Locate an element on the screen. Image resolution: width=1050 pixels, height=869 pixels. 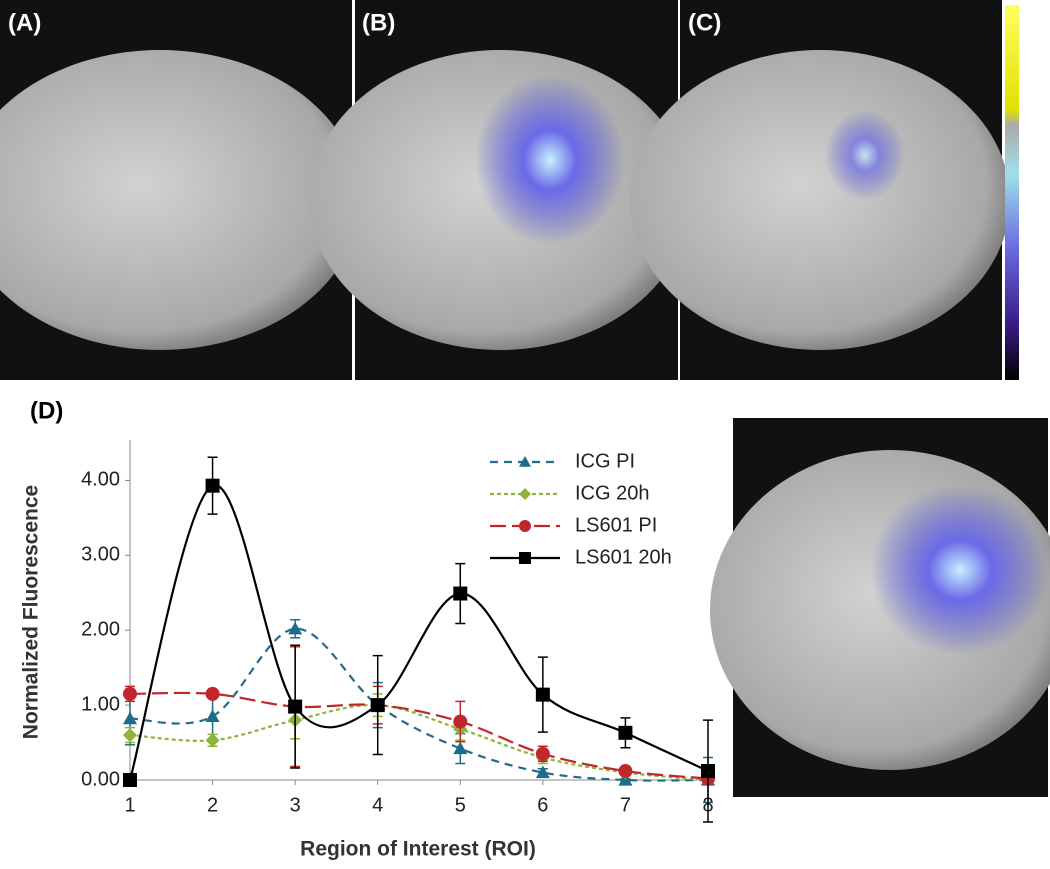
panel-label: (B) is located at coordinates (378, 22).